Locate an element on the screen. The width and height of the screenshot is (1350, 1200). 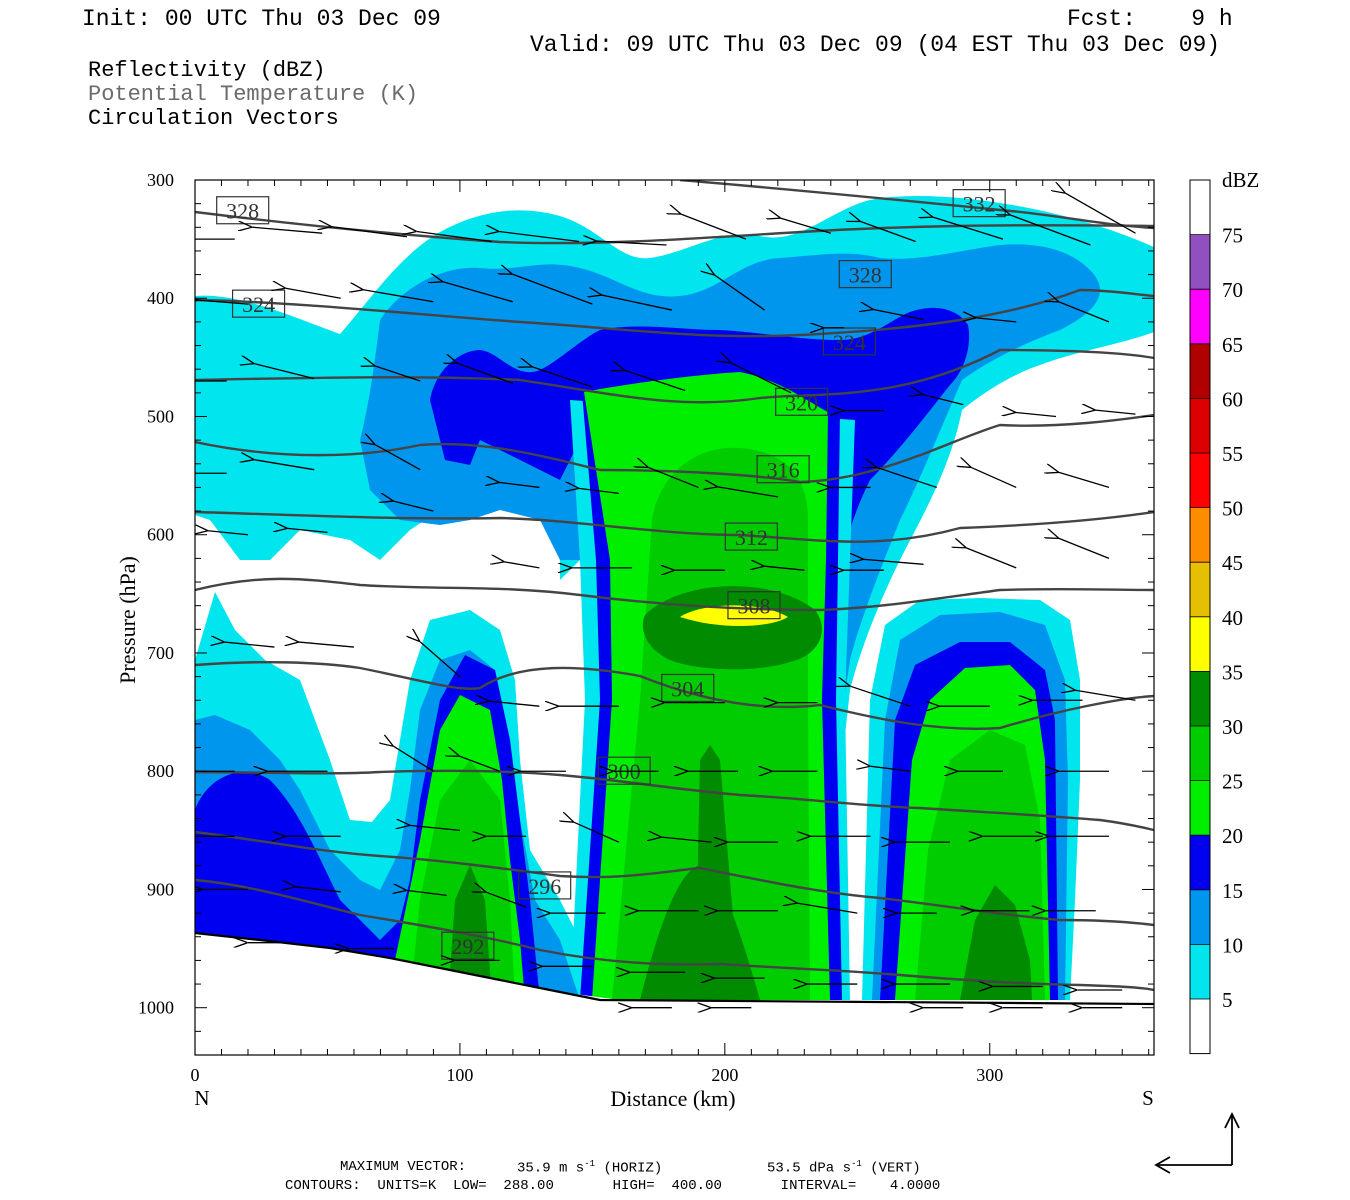
y-tick-label: 900 is located at coordinates (160, 889).